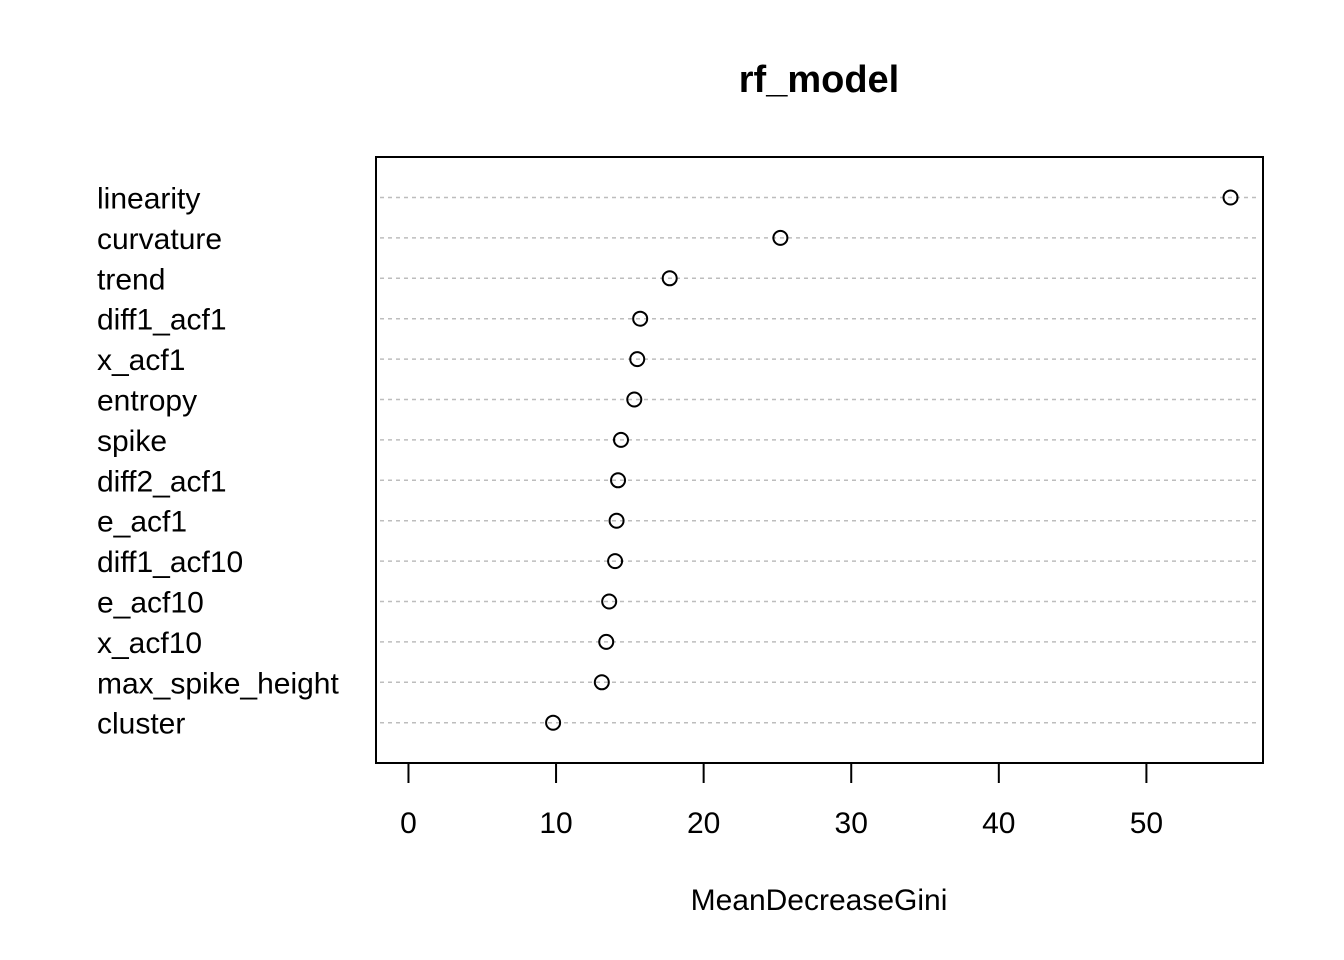 This screenshot has height=960, width=1344. Describe the element at coordinates (998, 823) in the screenshot. I see `x-tick-label: 40` at that location.